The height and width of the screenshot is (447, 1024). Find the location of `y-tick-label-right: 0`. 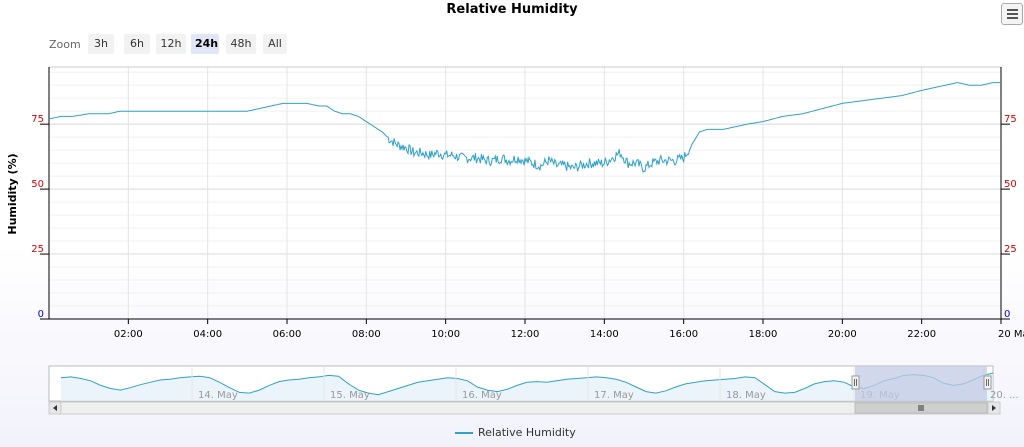

y-tick-label-right: 0 is located at coordinates (1007, 314).